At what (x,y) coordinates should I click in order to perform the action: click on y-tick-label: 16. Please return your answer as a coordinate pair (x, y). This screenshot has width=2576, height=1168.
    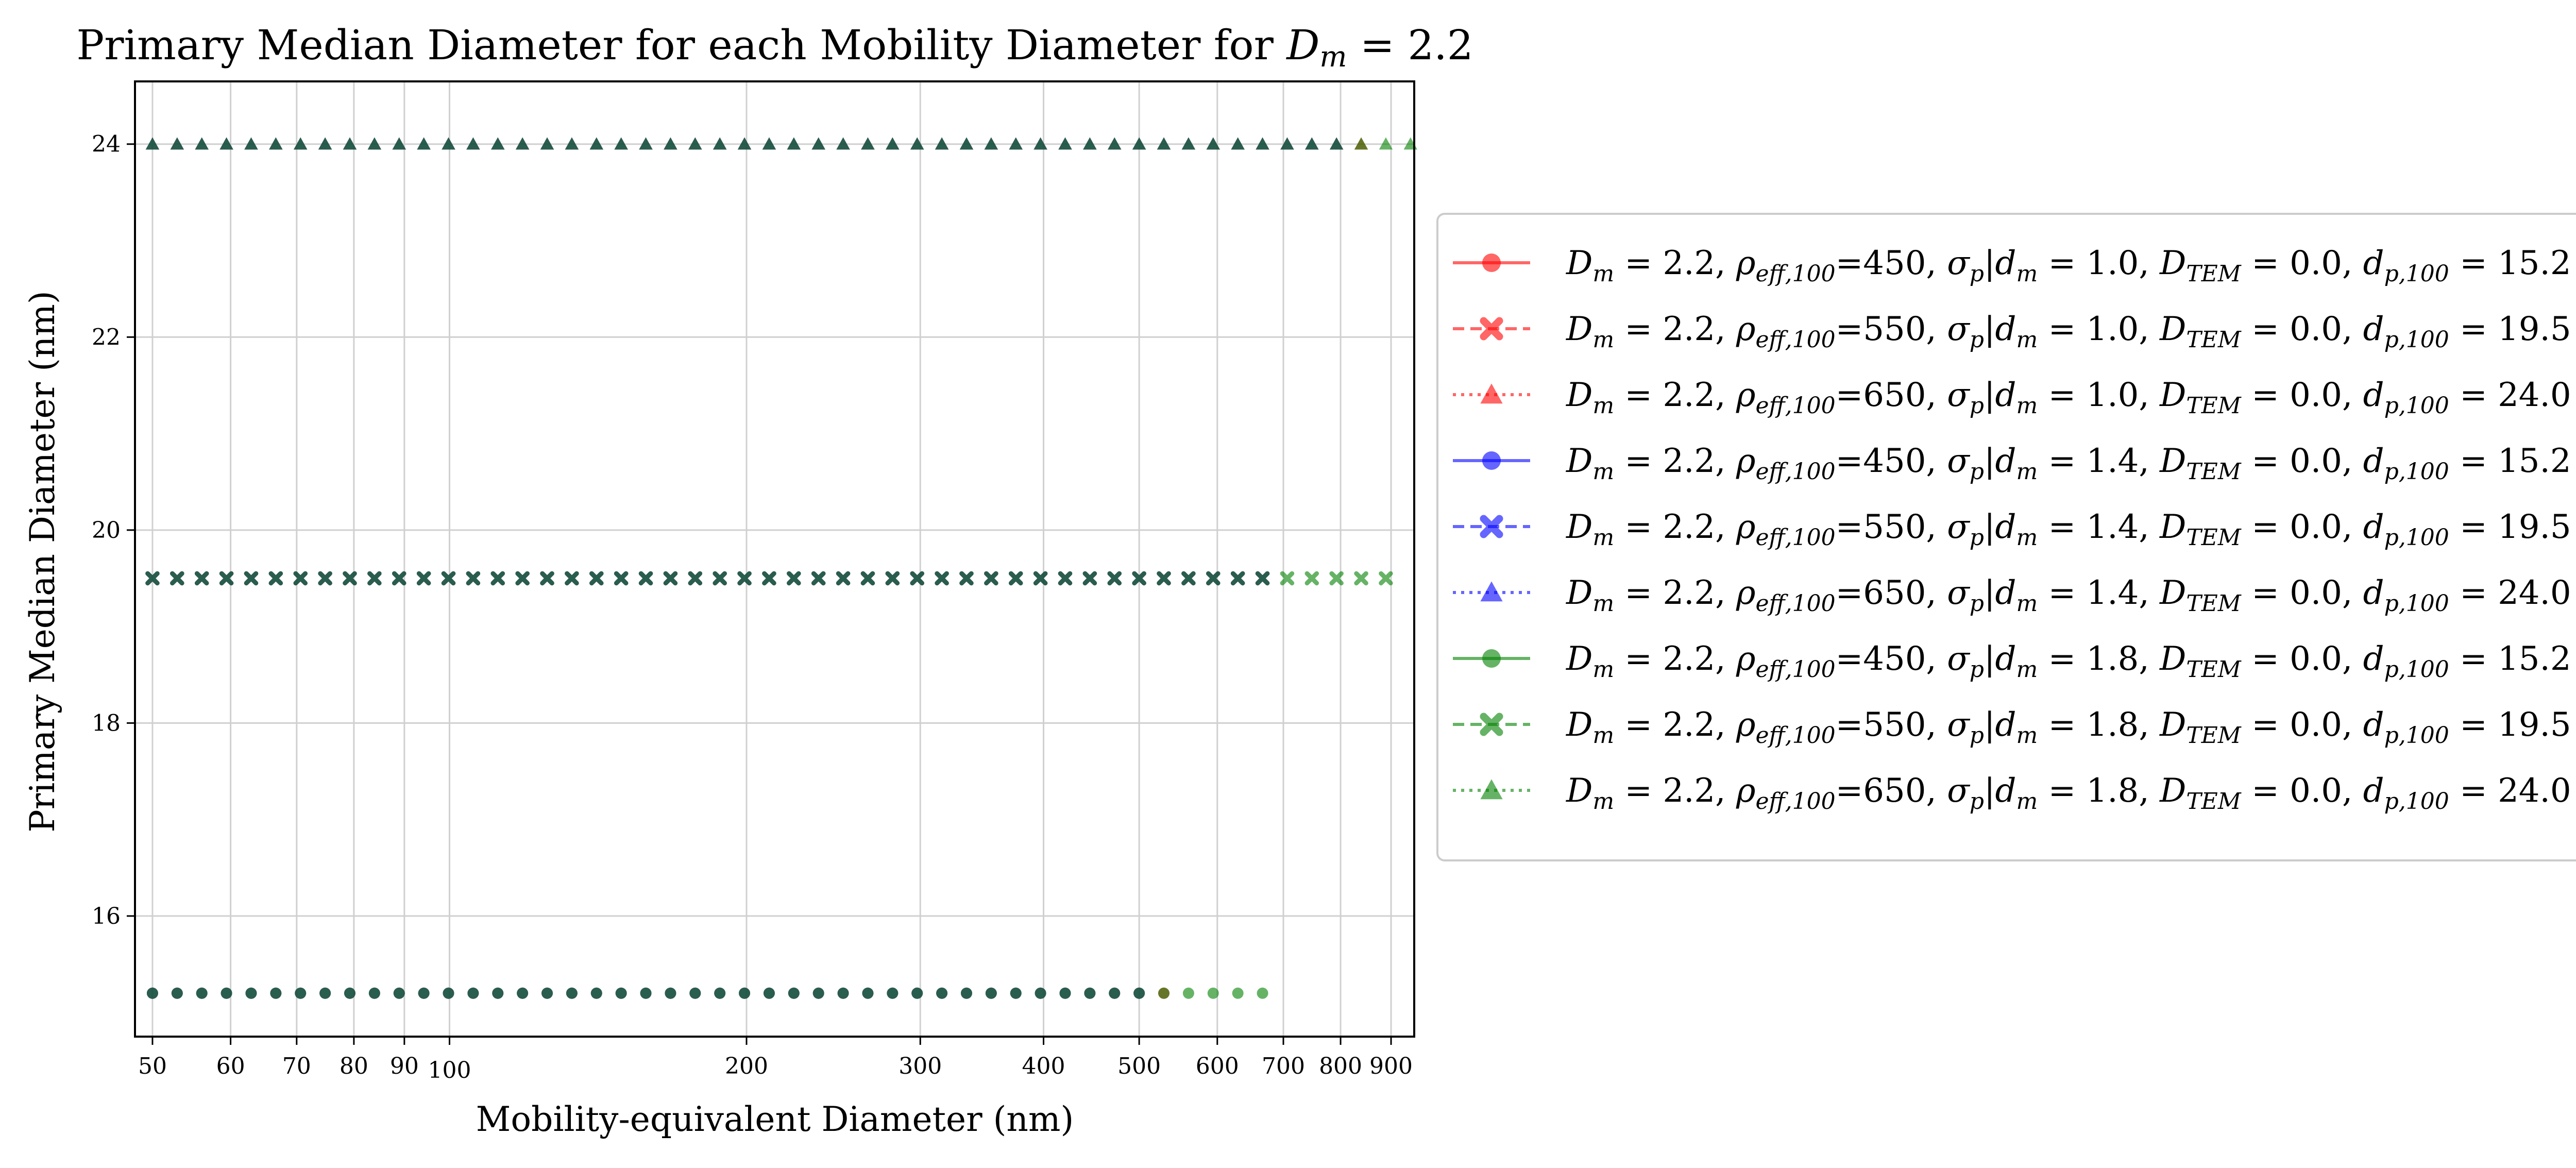
    Looking at the image, I should click on (106, 916).